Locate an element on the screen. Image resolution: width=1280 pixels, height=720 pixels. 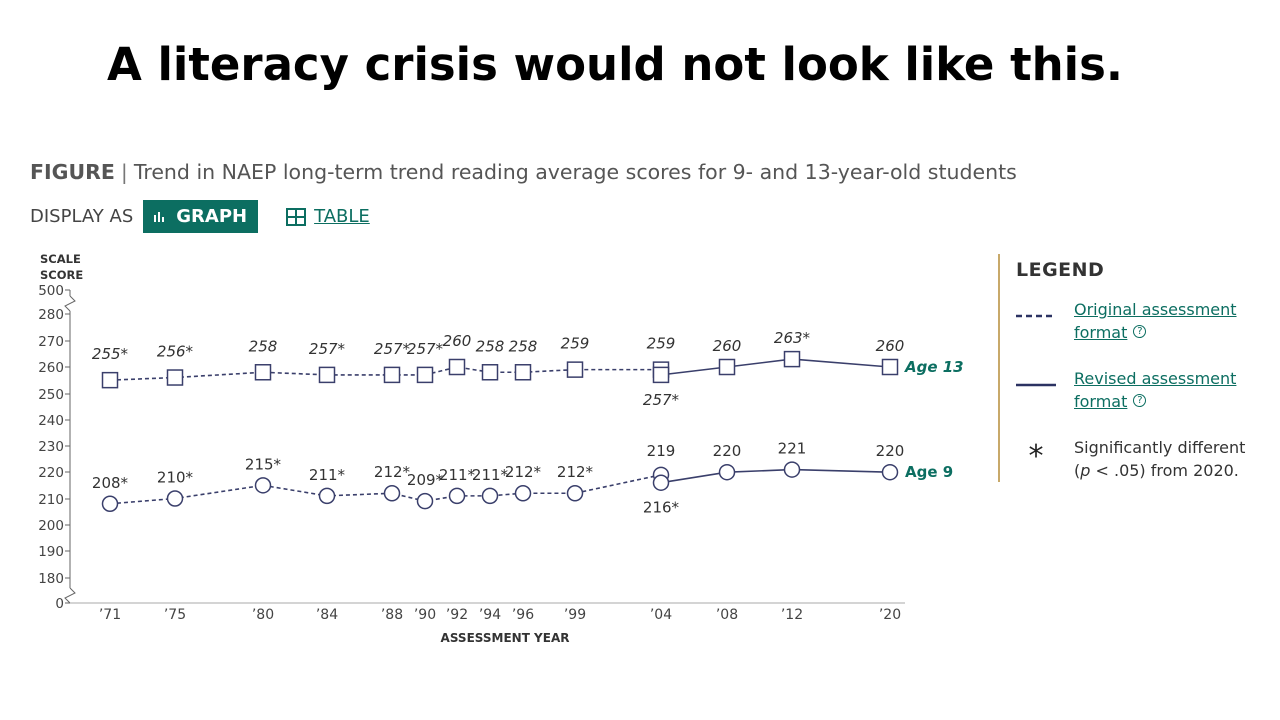
y-tick-label: 240 is located at coordinates (51, 421).